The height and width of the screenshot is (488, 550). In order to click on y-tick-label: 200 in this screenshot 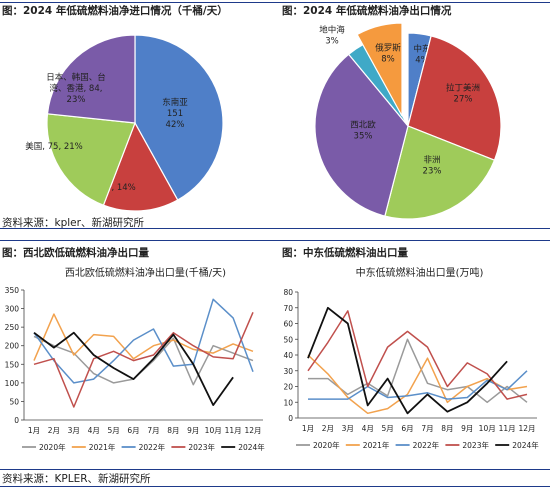, I will do `click(12, 346)`.